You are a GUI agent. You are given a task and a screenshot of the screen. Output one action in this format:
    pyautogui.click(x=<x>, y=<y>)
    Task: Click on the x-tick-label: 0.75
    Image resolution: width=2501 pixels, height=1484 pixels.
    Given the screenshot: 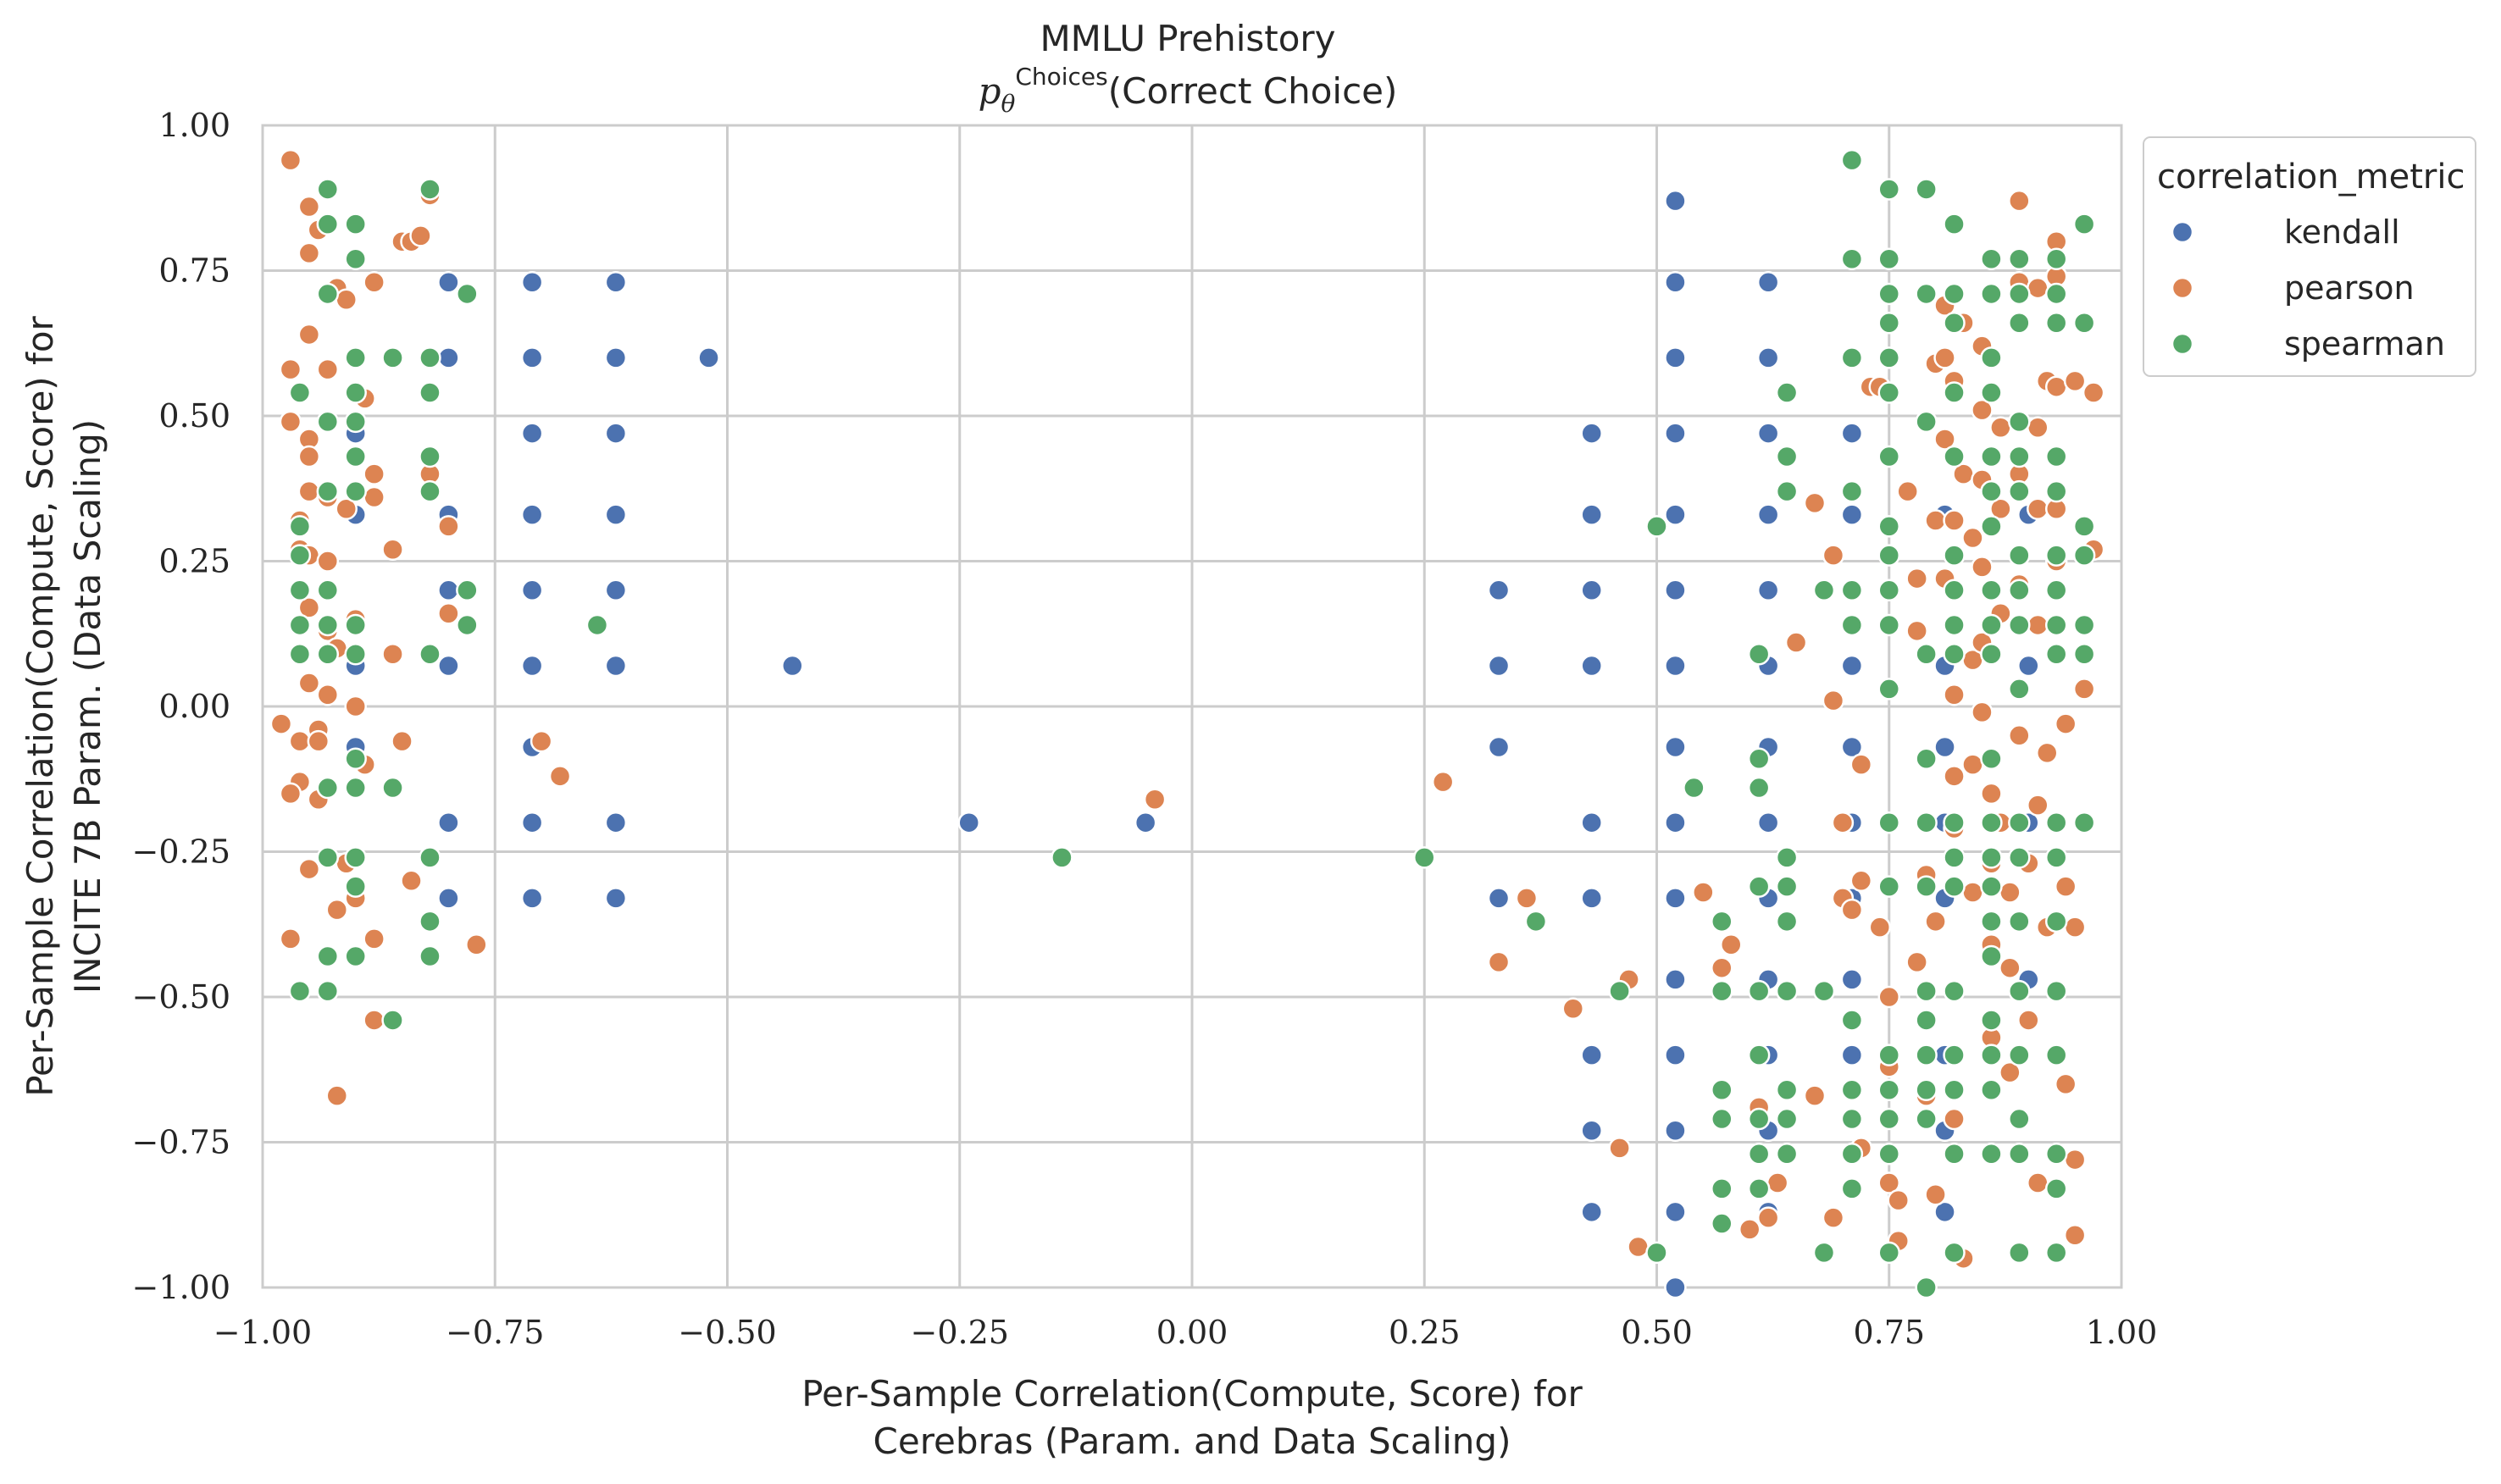 What is the action you would take?
    pyautogui.click(x=1889, y=1332)
    